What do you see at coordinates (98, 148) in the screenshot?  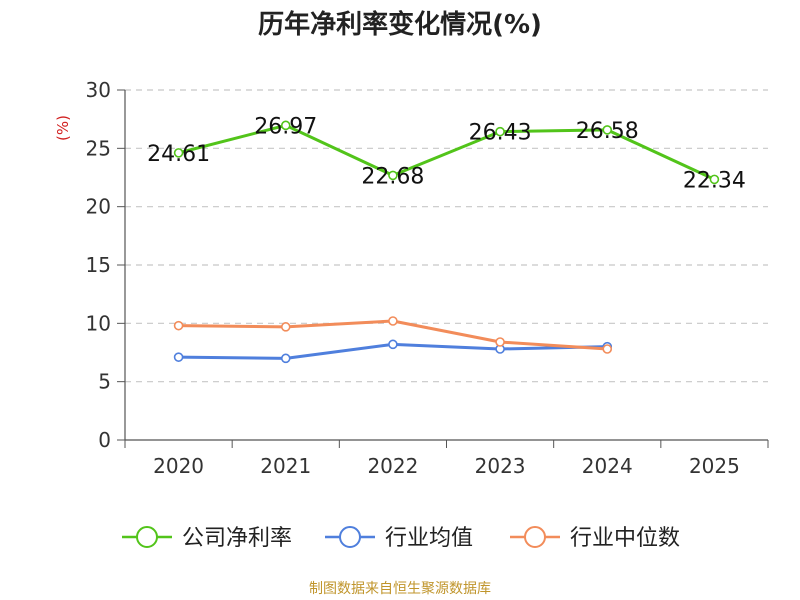 I see `y-tick-label: 25` at bounding box center [98, 148].